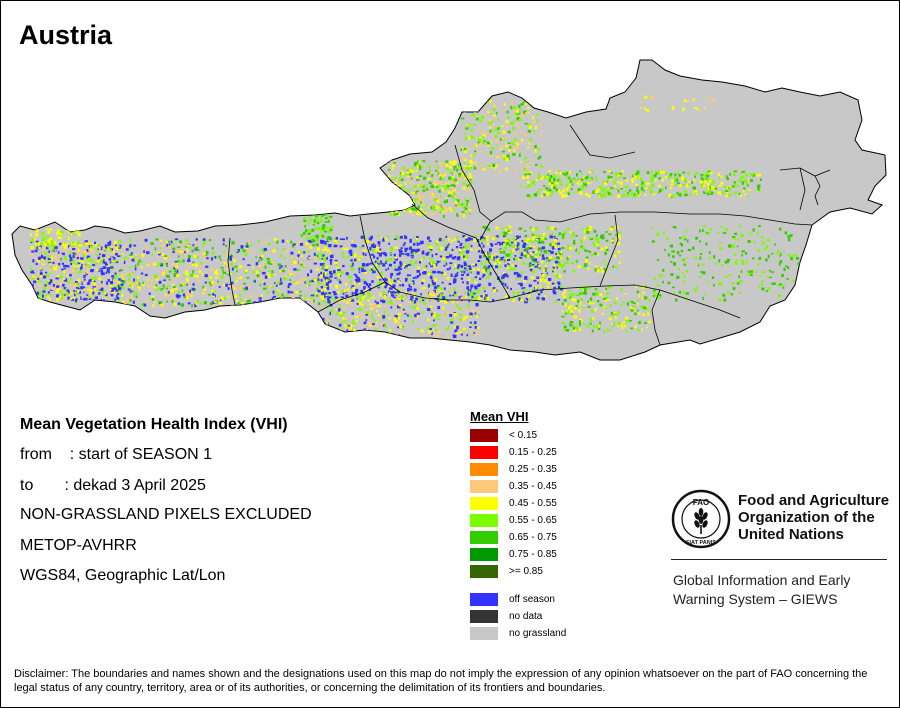 This screenshot has width=900, height=708. I want to click on fao-name-line1: Food and Agriculture, so click(814, 500).